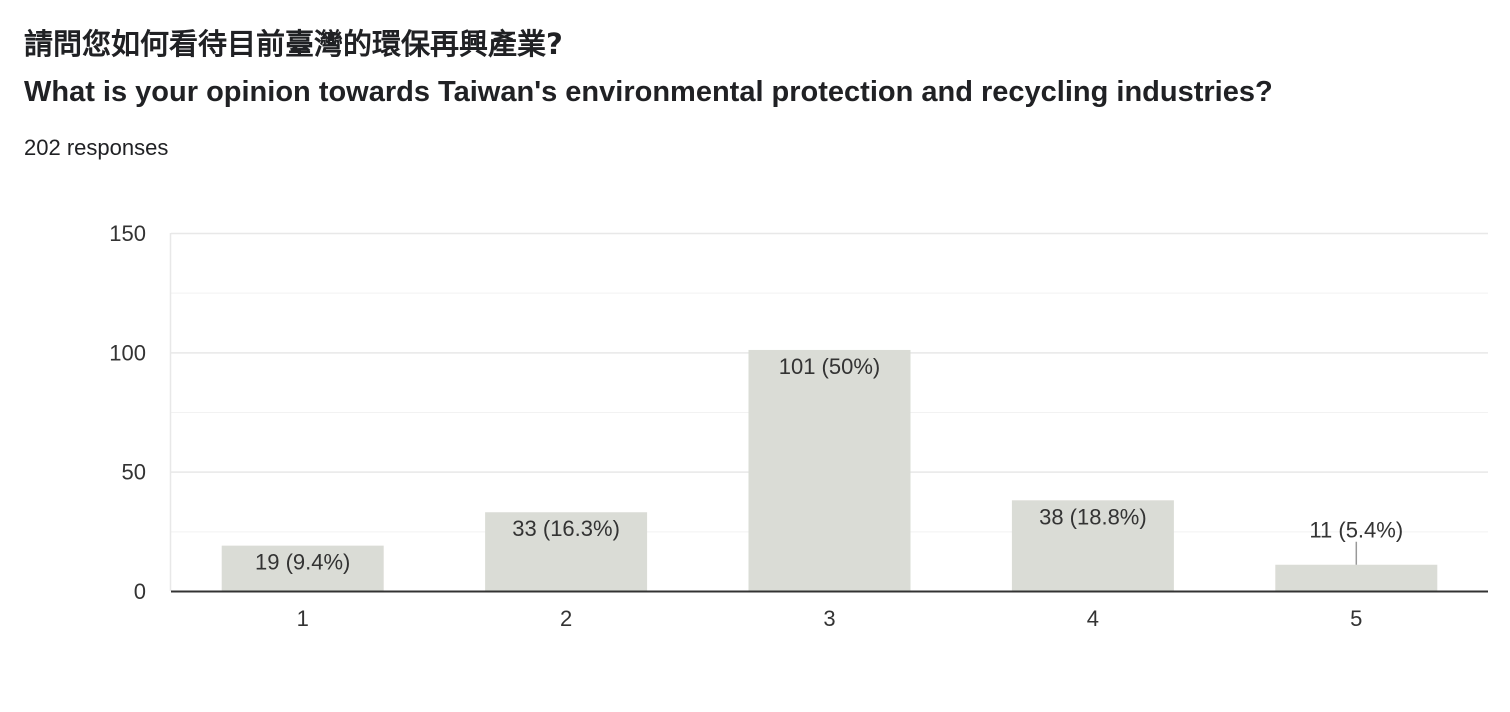  I want to click on bar-data-label: 11 (5.4%), so click(1356, 530).